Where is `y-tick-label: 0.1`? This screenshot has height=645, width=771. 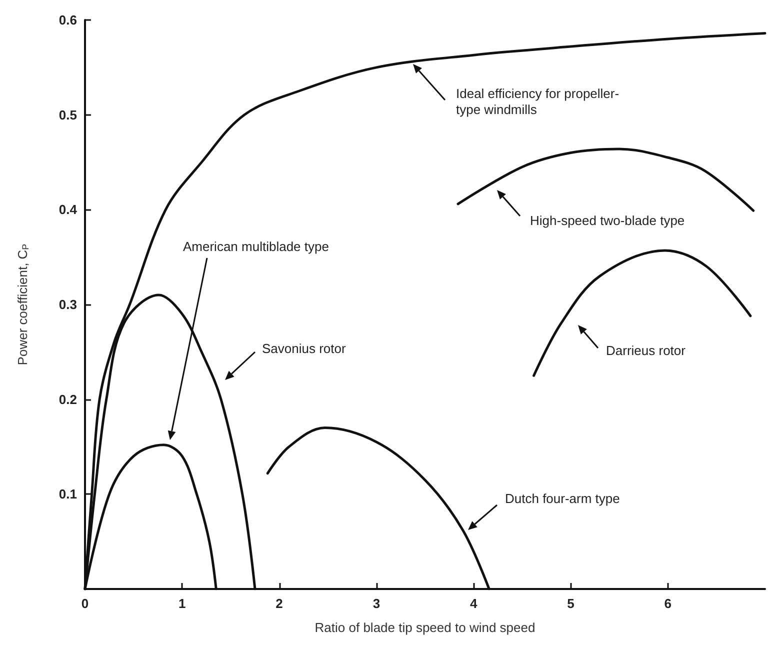 y-tick-label: 0.1 is located at coordinates (67, 494).